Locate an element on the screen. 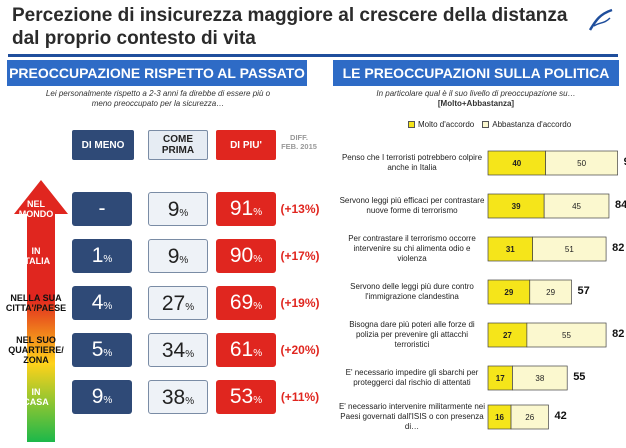  row-label-line: ITALIA is located at coordinates (36, 261).